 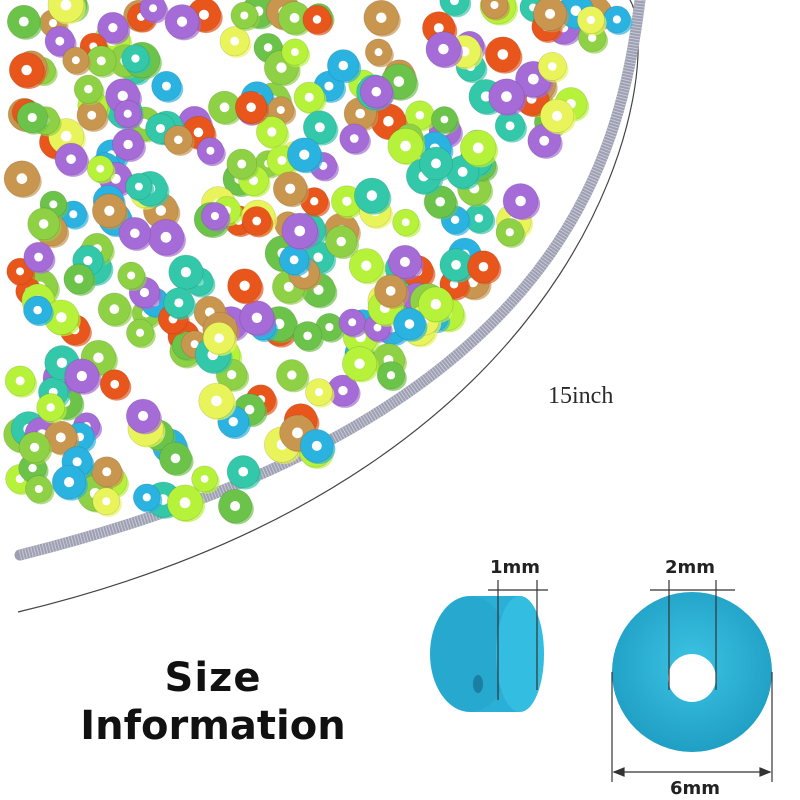 I want to click on title-line-2: Information, so click(x=213, y=726).